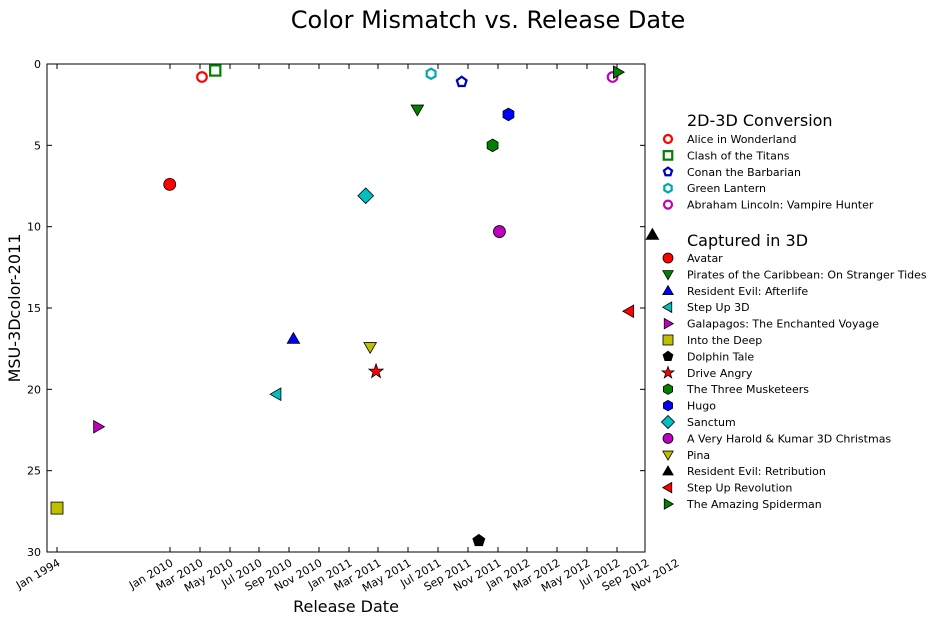 Image resolution: width=948 pixels, height=621 pixels. I want to click on y-axis-label: MSU-3Dcolor-2011, so click(14, 308).